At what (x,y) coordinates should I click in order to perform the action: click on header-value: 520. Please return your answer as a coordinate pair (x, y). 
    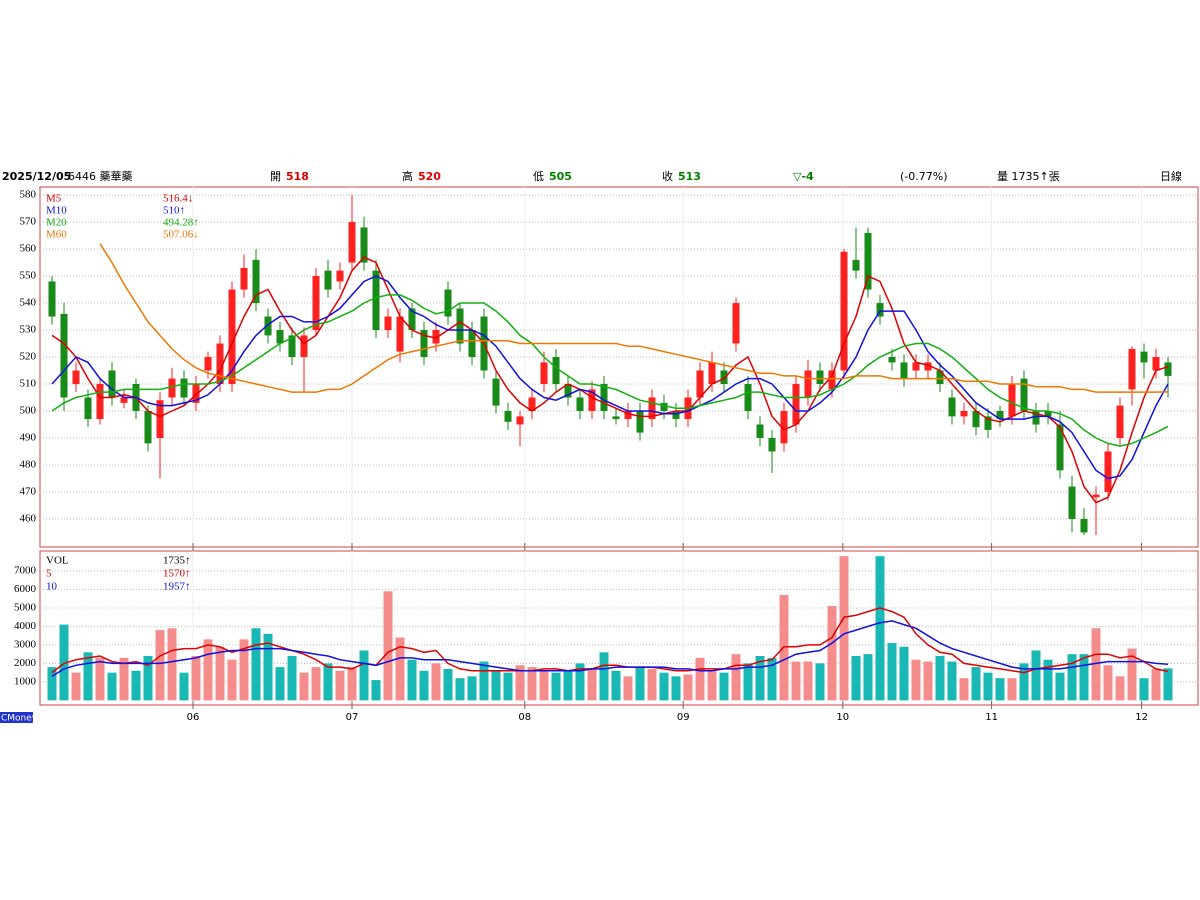
    Looking at the image, I should click on (429, 176).